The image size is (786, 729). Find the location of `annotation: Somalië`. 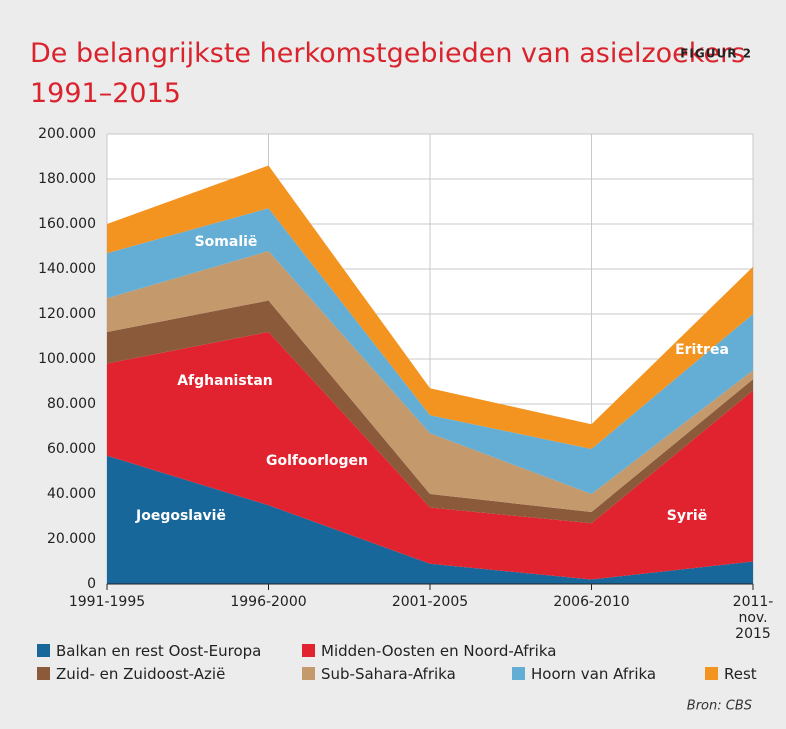

annotation: Somalië is located at coordinates (226, 242).